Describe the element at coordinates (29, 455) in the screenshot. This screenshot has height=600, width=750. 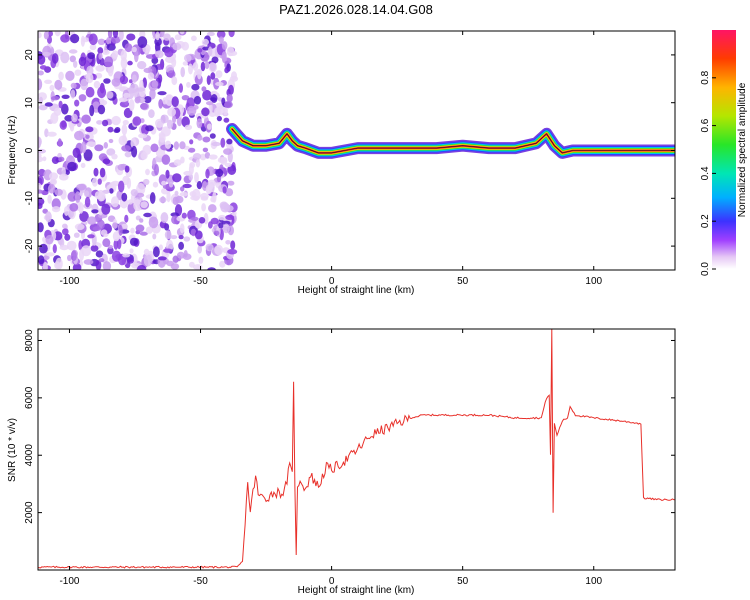
I see `snr-y-tick-label: 4000` at that location.